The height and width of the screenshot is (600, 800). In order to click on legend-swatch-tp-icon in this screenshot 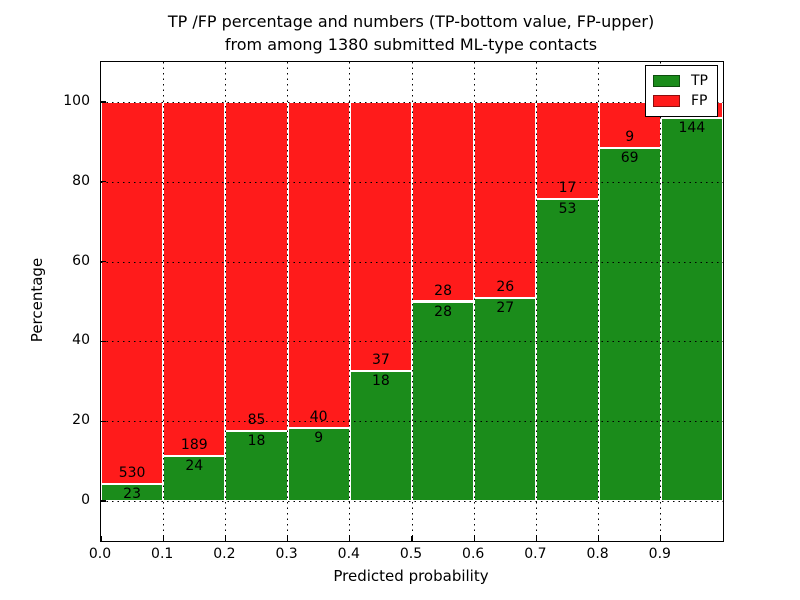, I will do `click(666, 81)`.